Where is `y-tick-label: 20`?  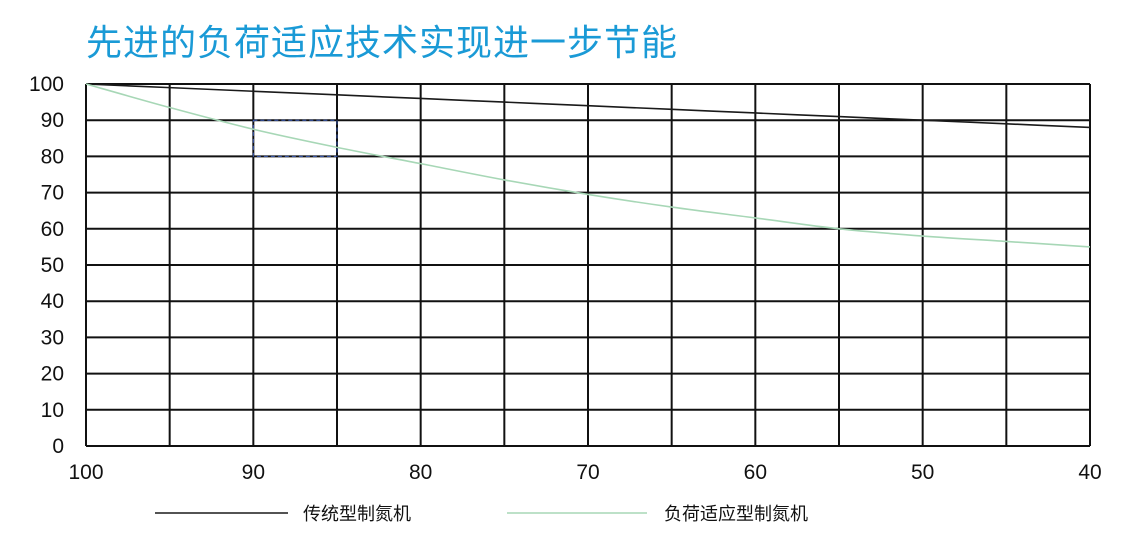 y-tick-label: 20 is located at coordinates (52, 374).